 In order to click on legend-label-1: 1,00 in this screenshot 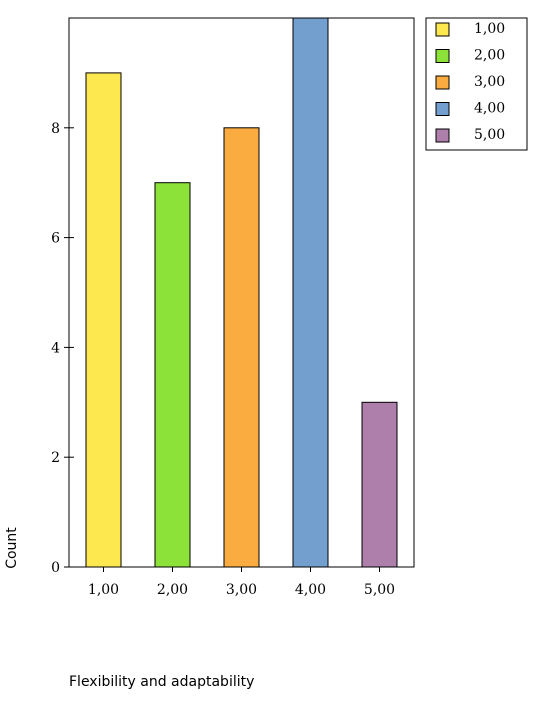, I will do `click(489, 29)`.